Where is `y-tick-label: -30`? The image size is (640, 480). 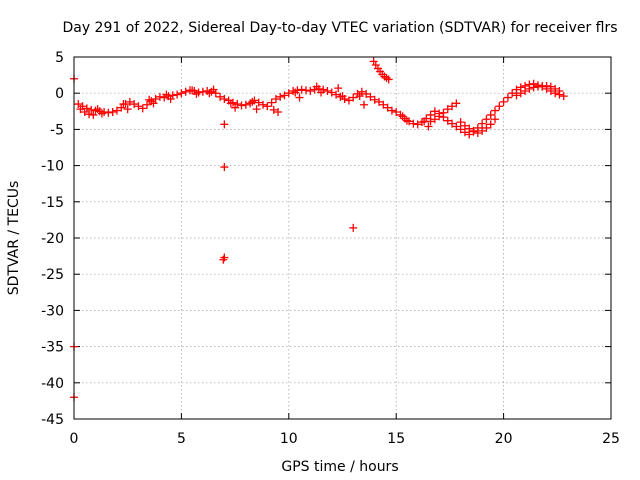 y-tick-label: -30 is located at coordinates (52, 311).